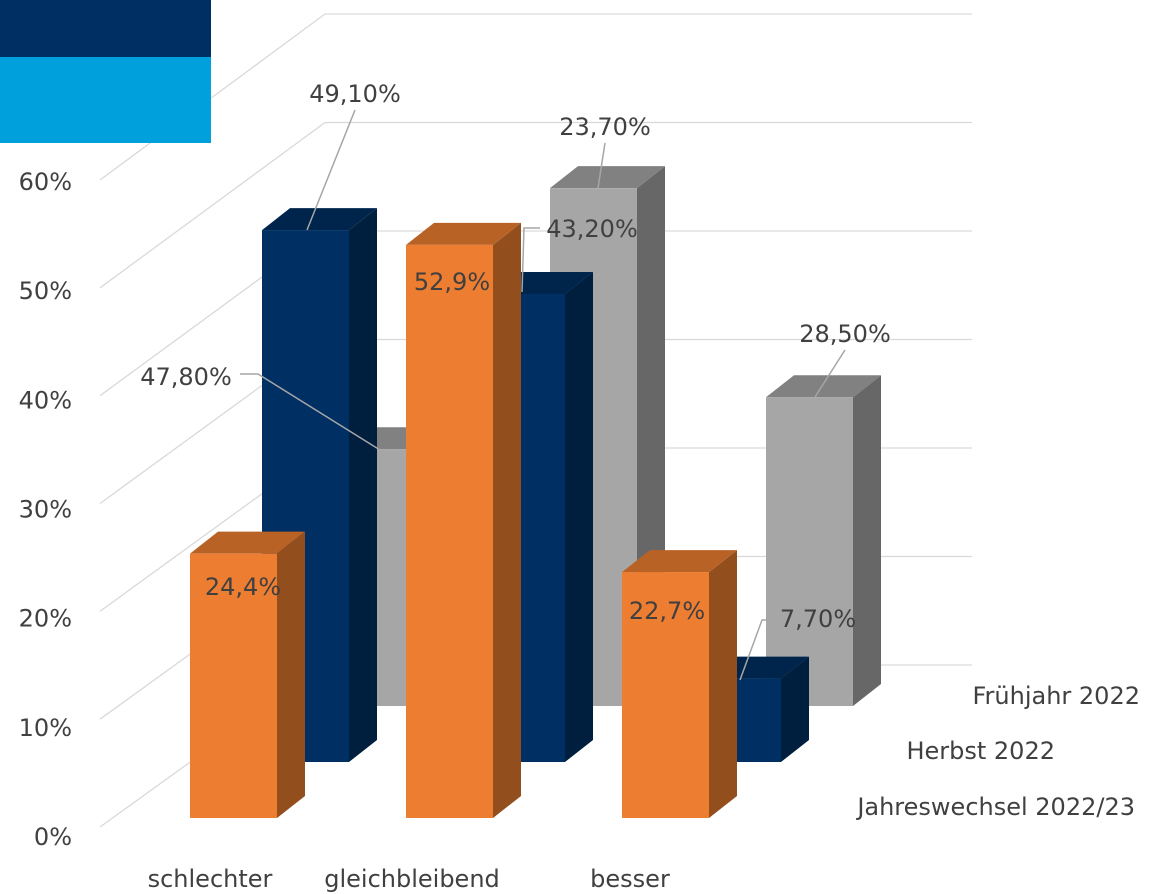 This screenshot has height=894, width=1163. I want to click on x-tick-label: besser, so click(630, 879).